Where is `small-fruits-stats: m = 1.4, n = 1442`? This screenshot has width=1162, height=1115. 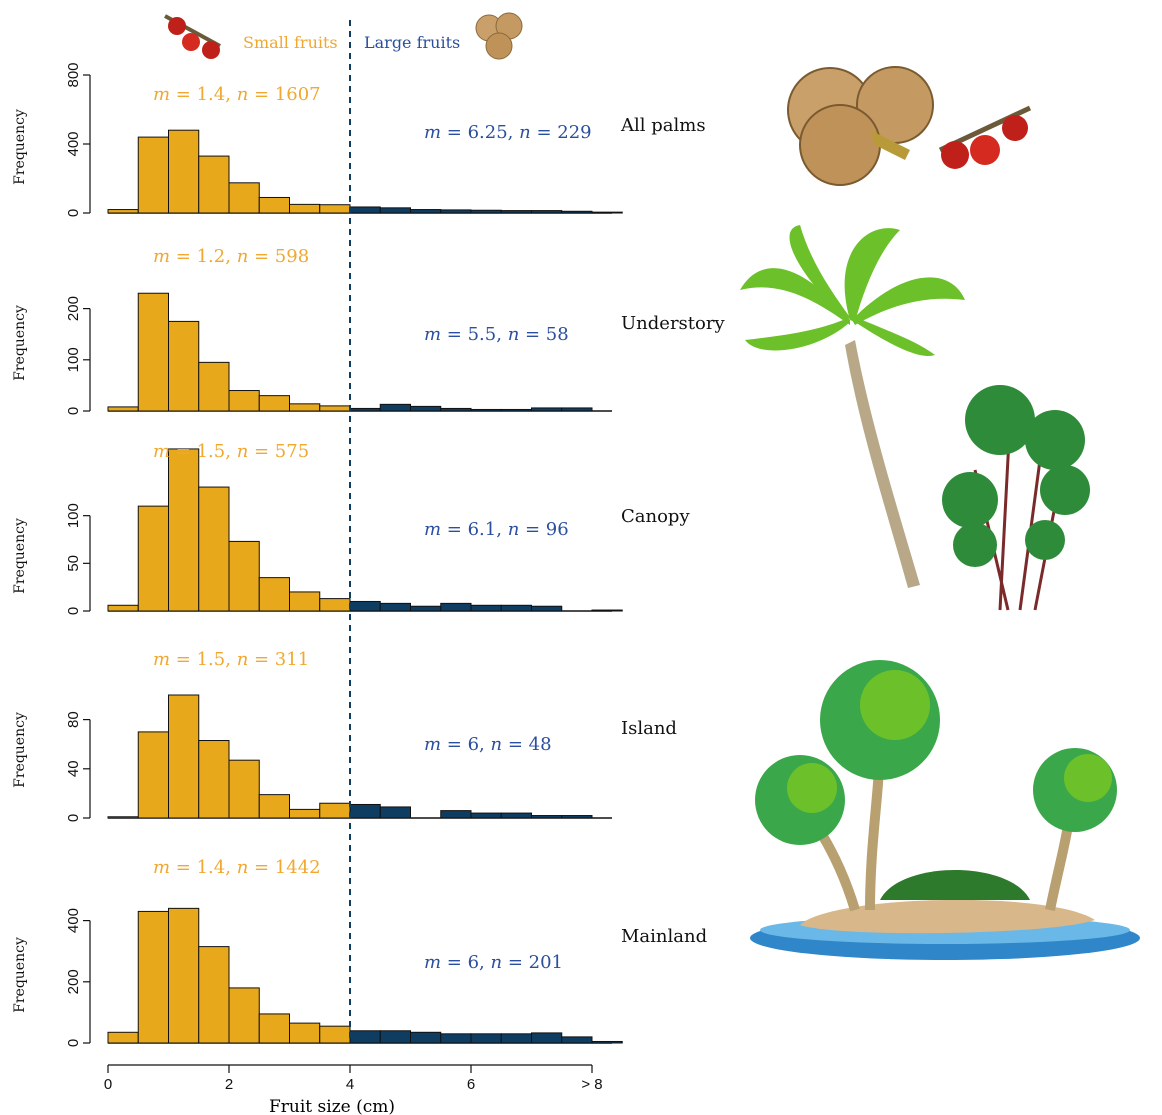 small-fruits-stats: m = 1.4, n = 1442 is located at coordinates (237, 867).